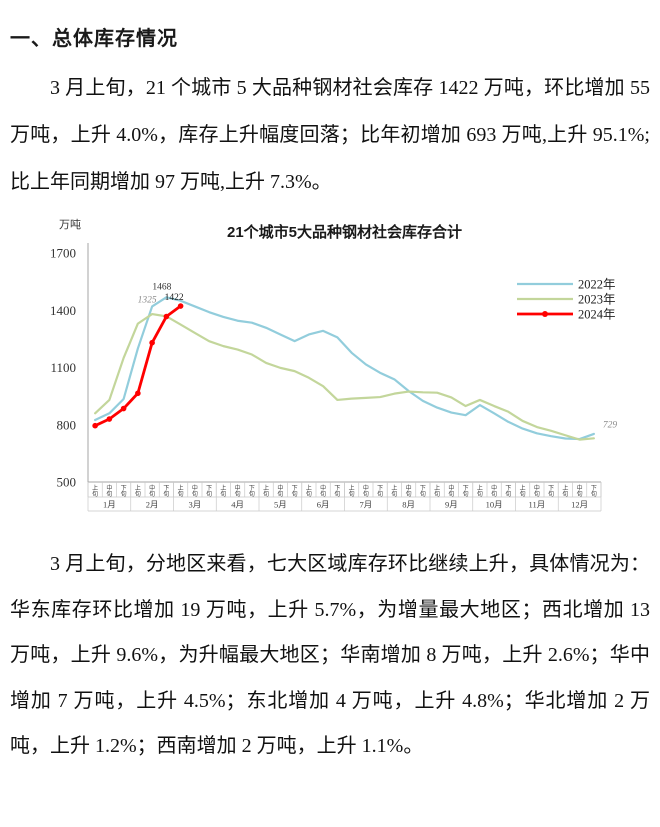 The image size is (660, 827). I want to click on y-axis-unit: 万吨, so click(70, 224).